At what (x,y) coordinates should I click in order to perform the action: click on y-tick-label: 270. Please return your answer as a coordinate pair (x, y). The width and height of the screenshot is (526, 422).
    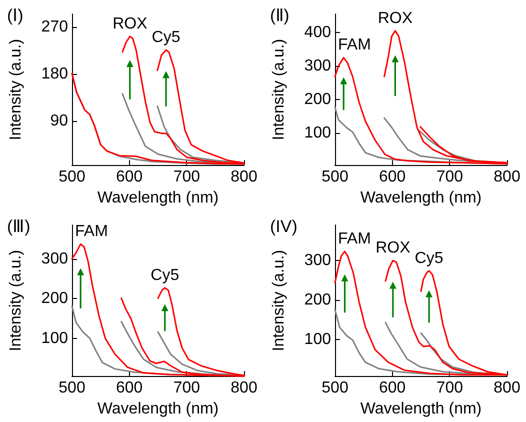
    Looking at the image, I should click on (54, 27).